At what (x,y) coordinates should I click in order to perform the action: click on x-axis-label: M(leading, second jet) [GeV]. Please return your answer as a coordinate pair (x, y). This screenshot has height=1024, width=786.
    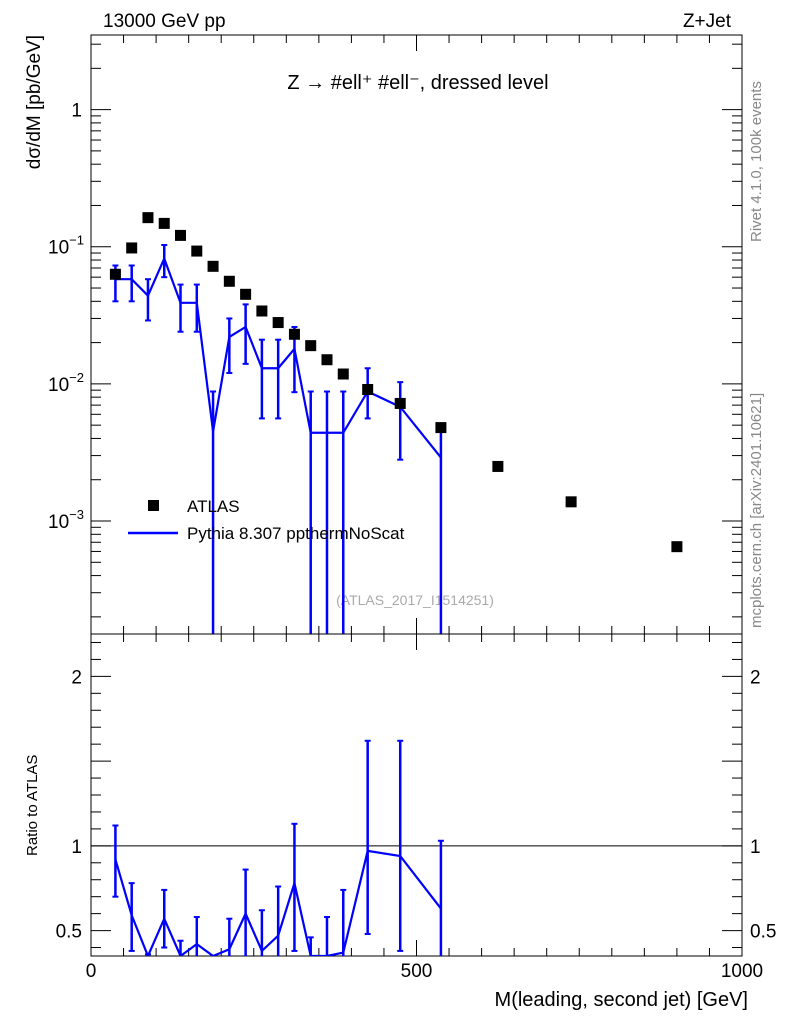
    Looking at the image, I should click on (621, 1000).